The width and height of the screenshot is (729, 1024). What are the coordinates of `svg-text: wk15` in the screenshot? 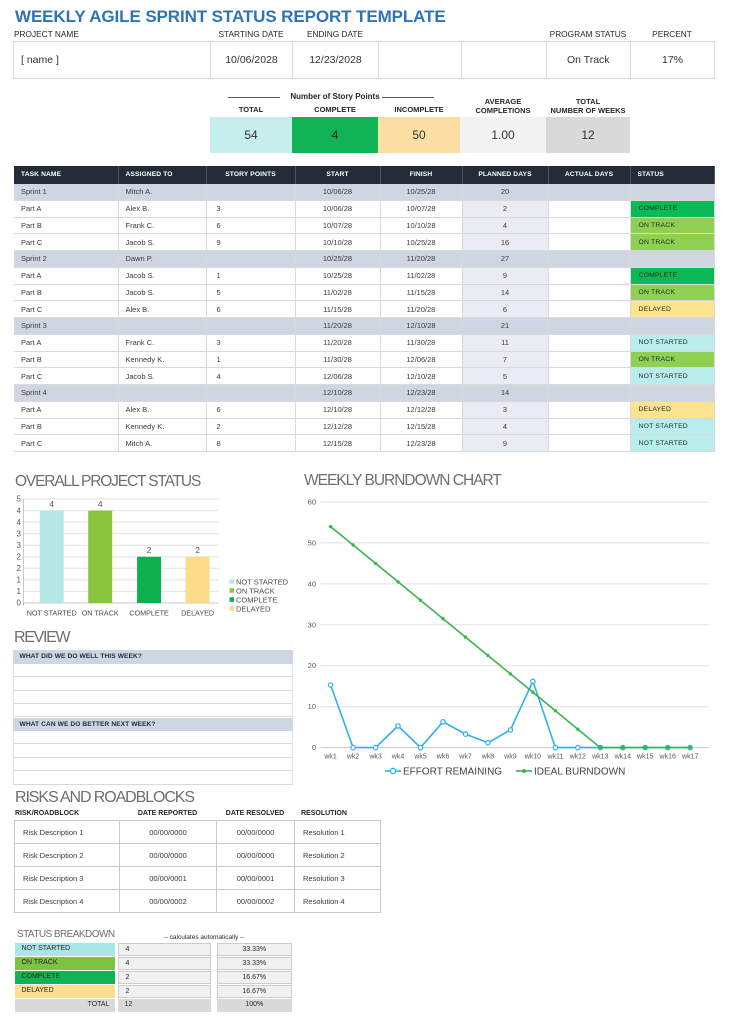 It's located at (644, 757).